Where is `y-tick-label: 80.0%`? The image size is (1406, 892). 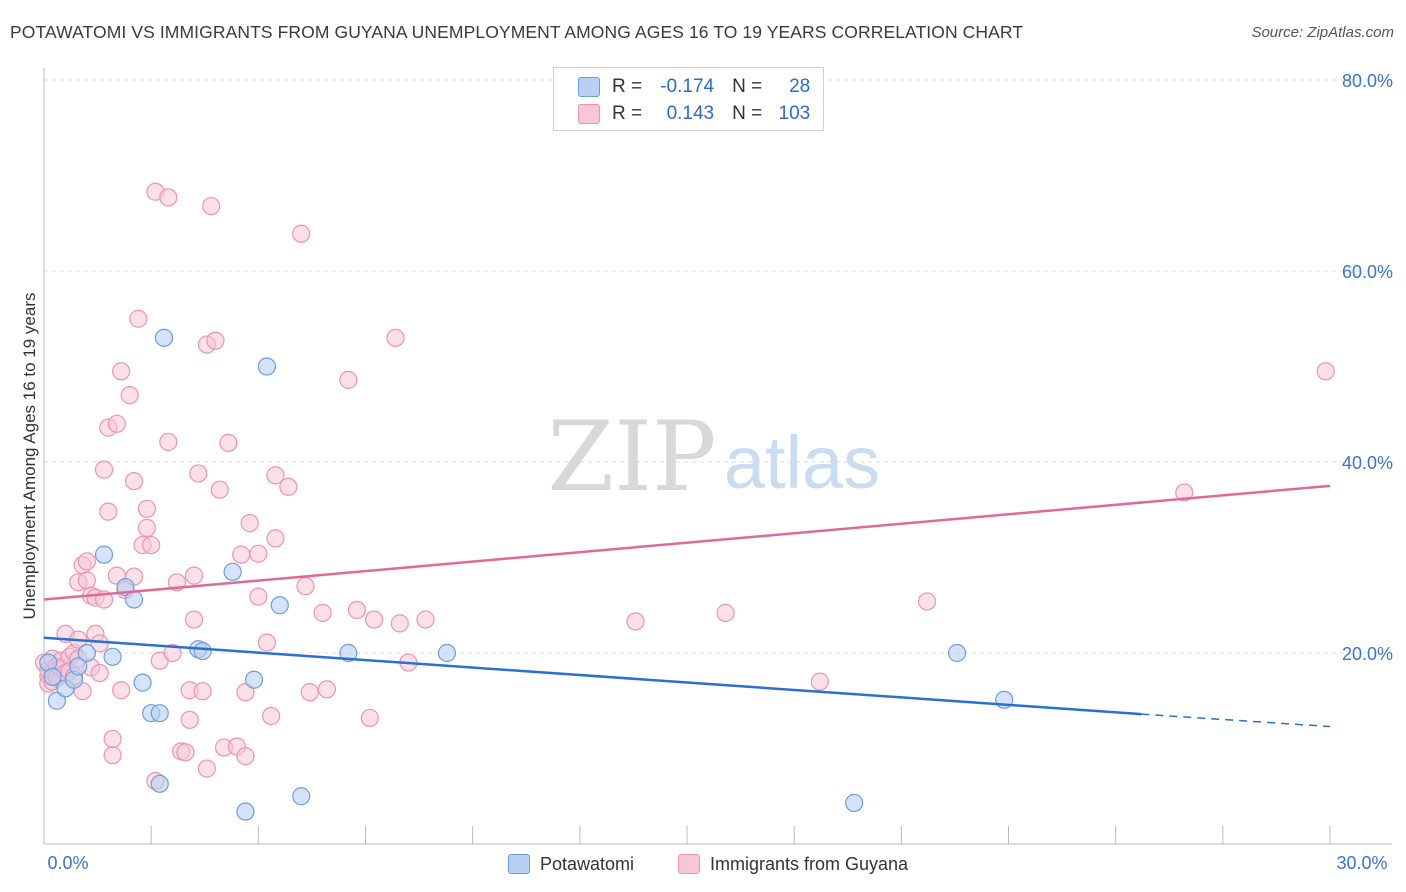
y-tick-label: 80.0% is located at coordinates (1367, 81).